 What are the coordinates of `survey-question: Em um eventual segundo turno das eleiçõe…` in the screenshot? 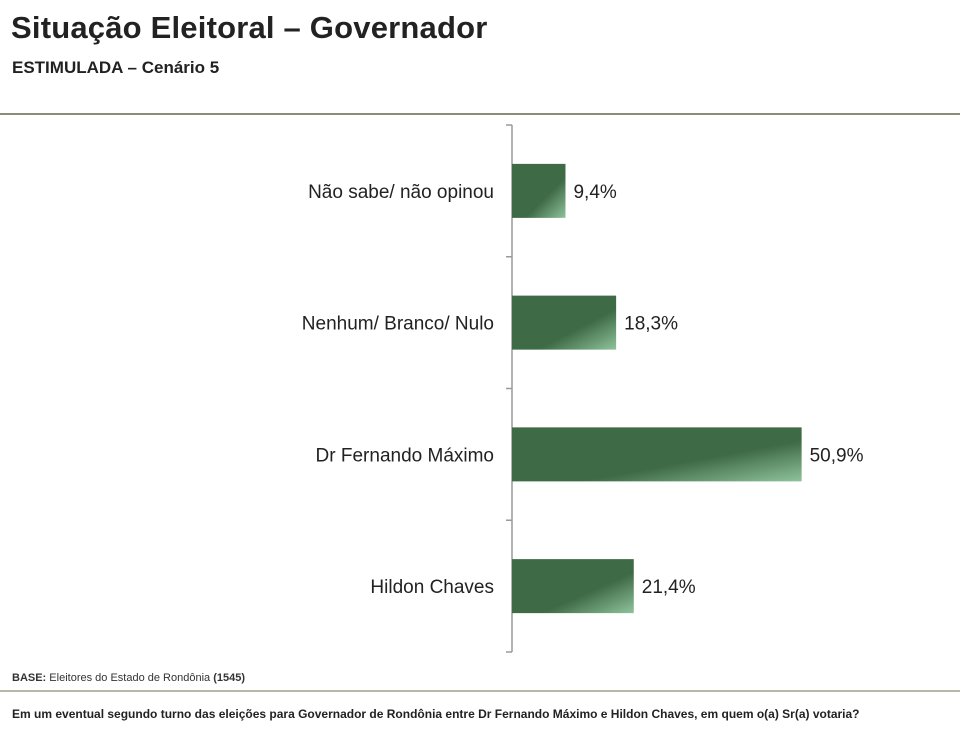 It's located at (436, 714).